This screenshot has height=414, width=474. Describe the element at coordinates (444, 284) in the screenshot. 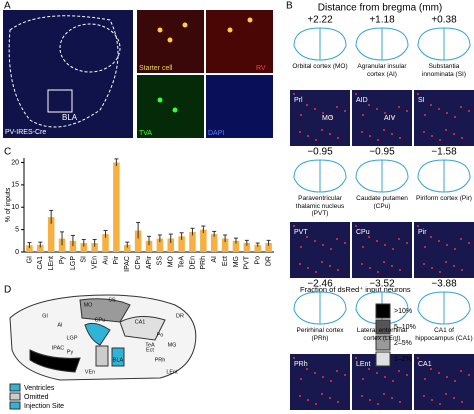

I see `bregma-label: −3.88` at that location.